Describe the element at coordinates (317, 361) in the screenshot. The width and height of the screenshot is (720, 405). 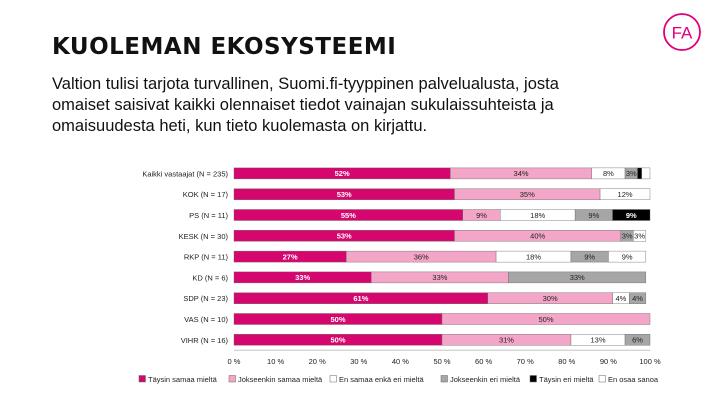
I see `x-tick-label: 20 %` at that location.